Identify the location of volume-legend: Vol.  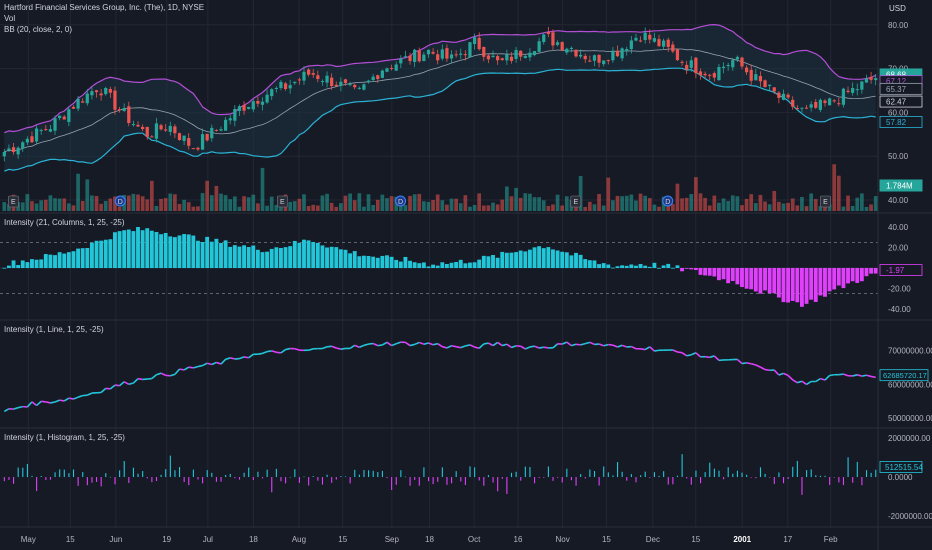
(10, 18).